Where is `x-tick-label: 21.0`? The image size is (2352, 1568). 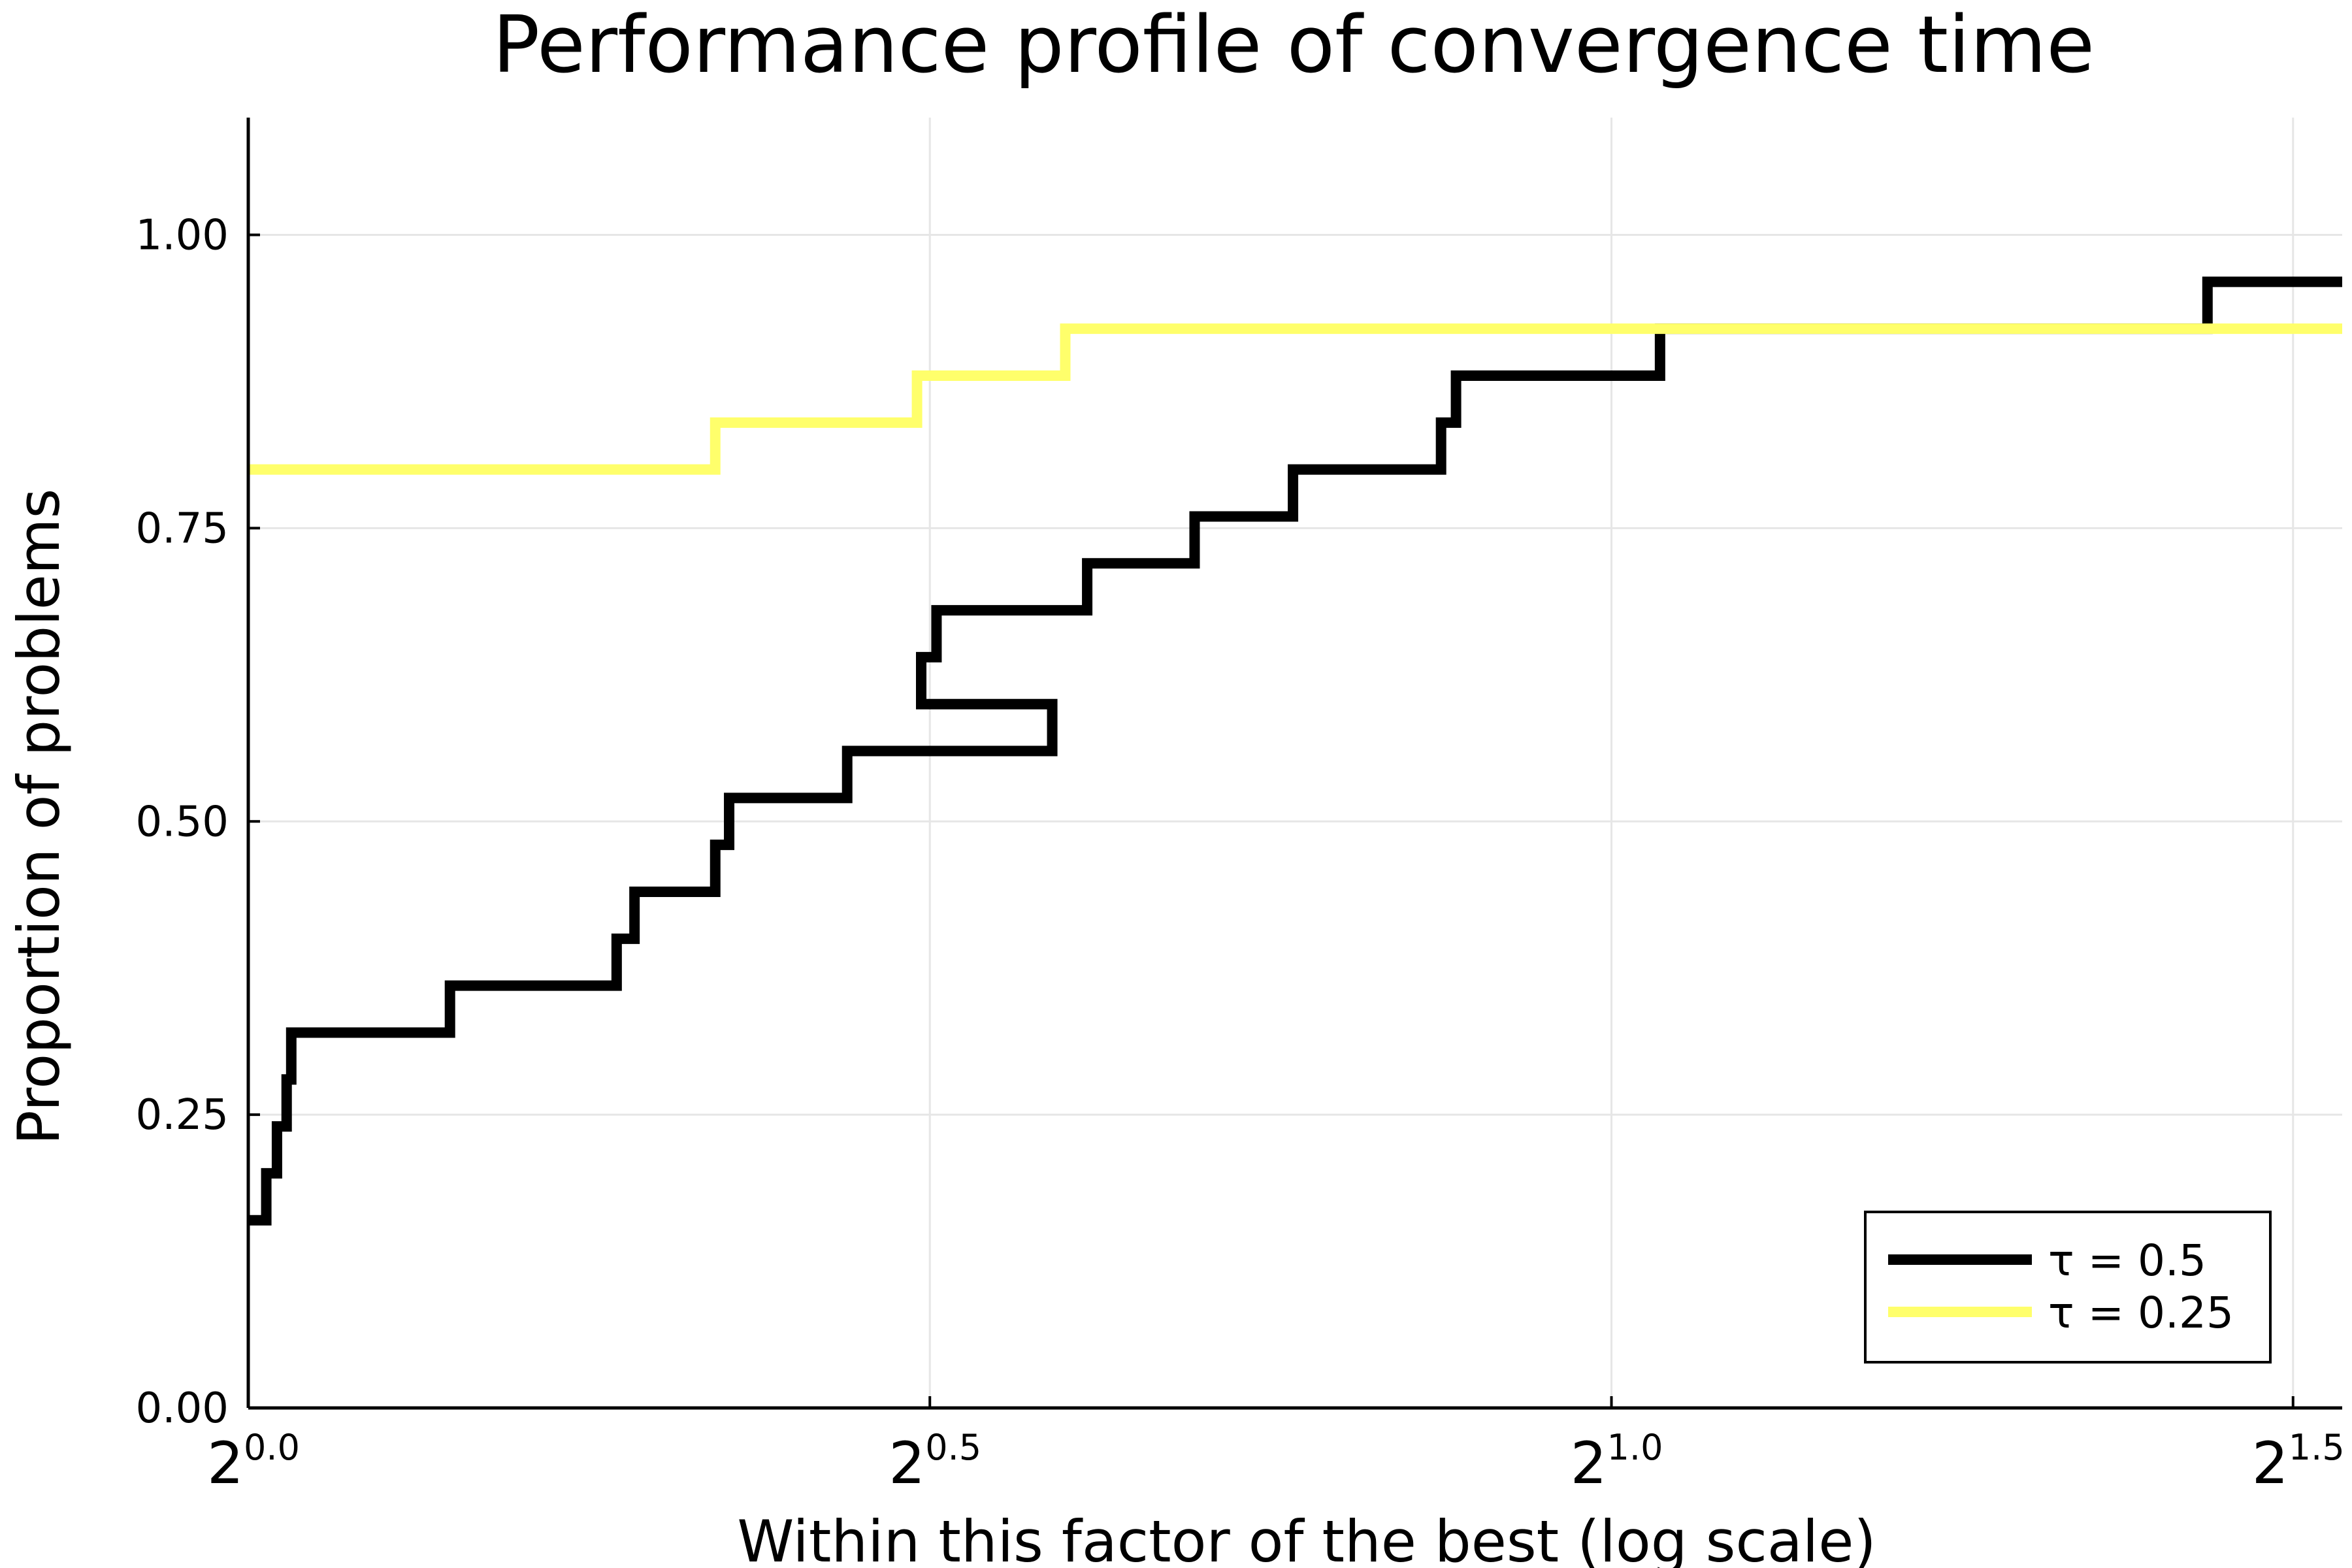
x-tick-label: 21.0 is located at coordinates (1617, 1462).